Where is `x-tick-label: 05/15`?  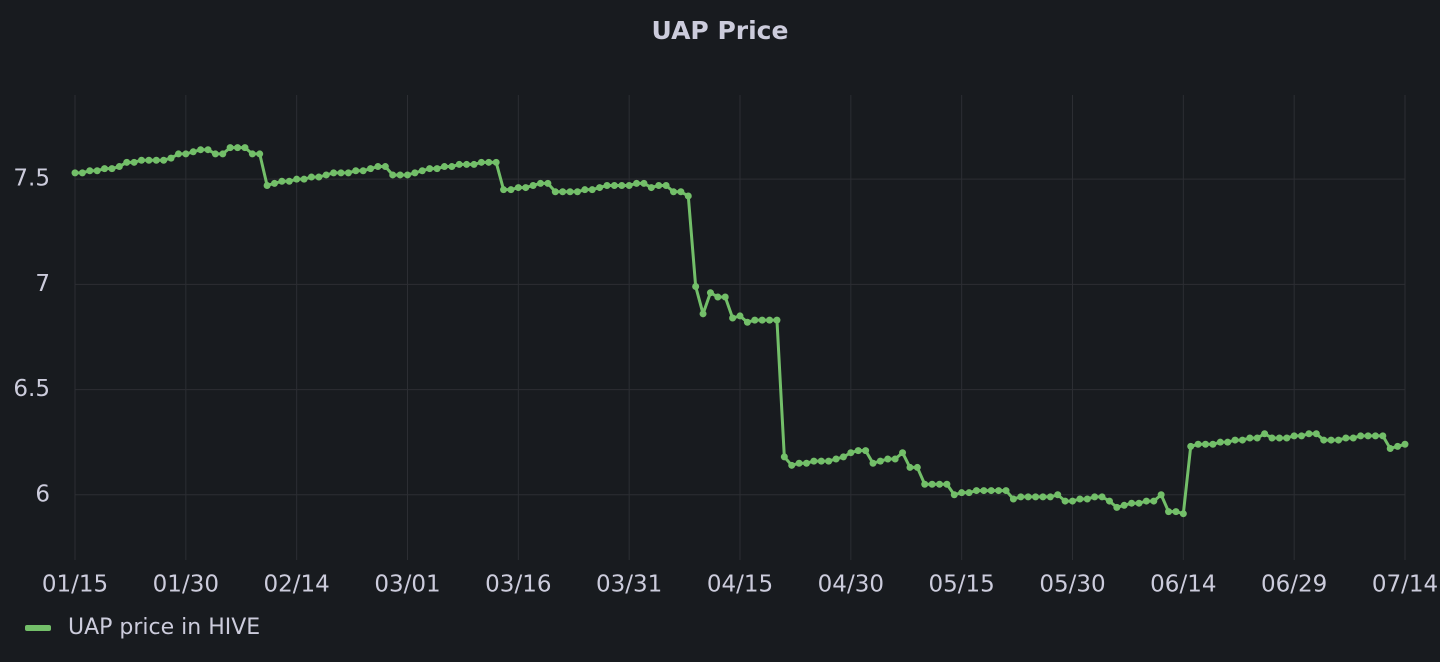
x-tick-label: 05/15 is located at coordinates (962, 585).